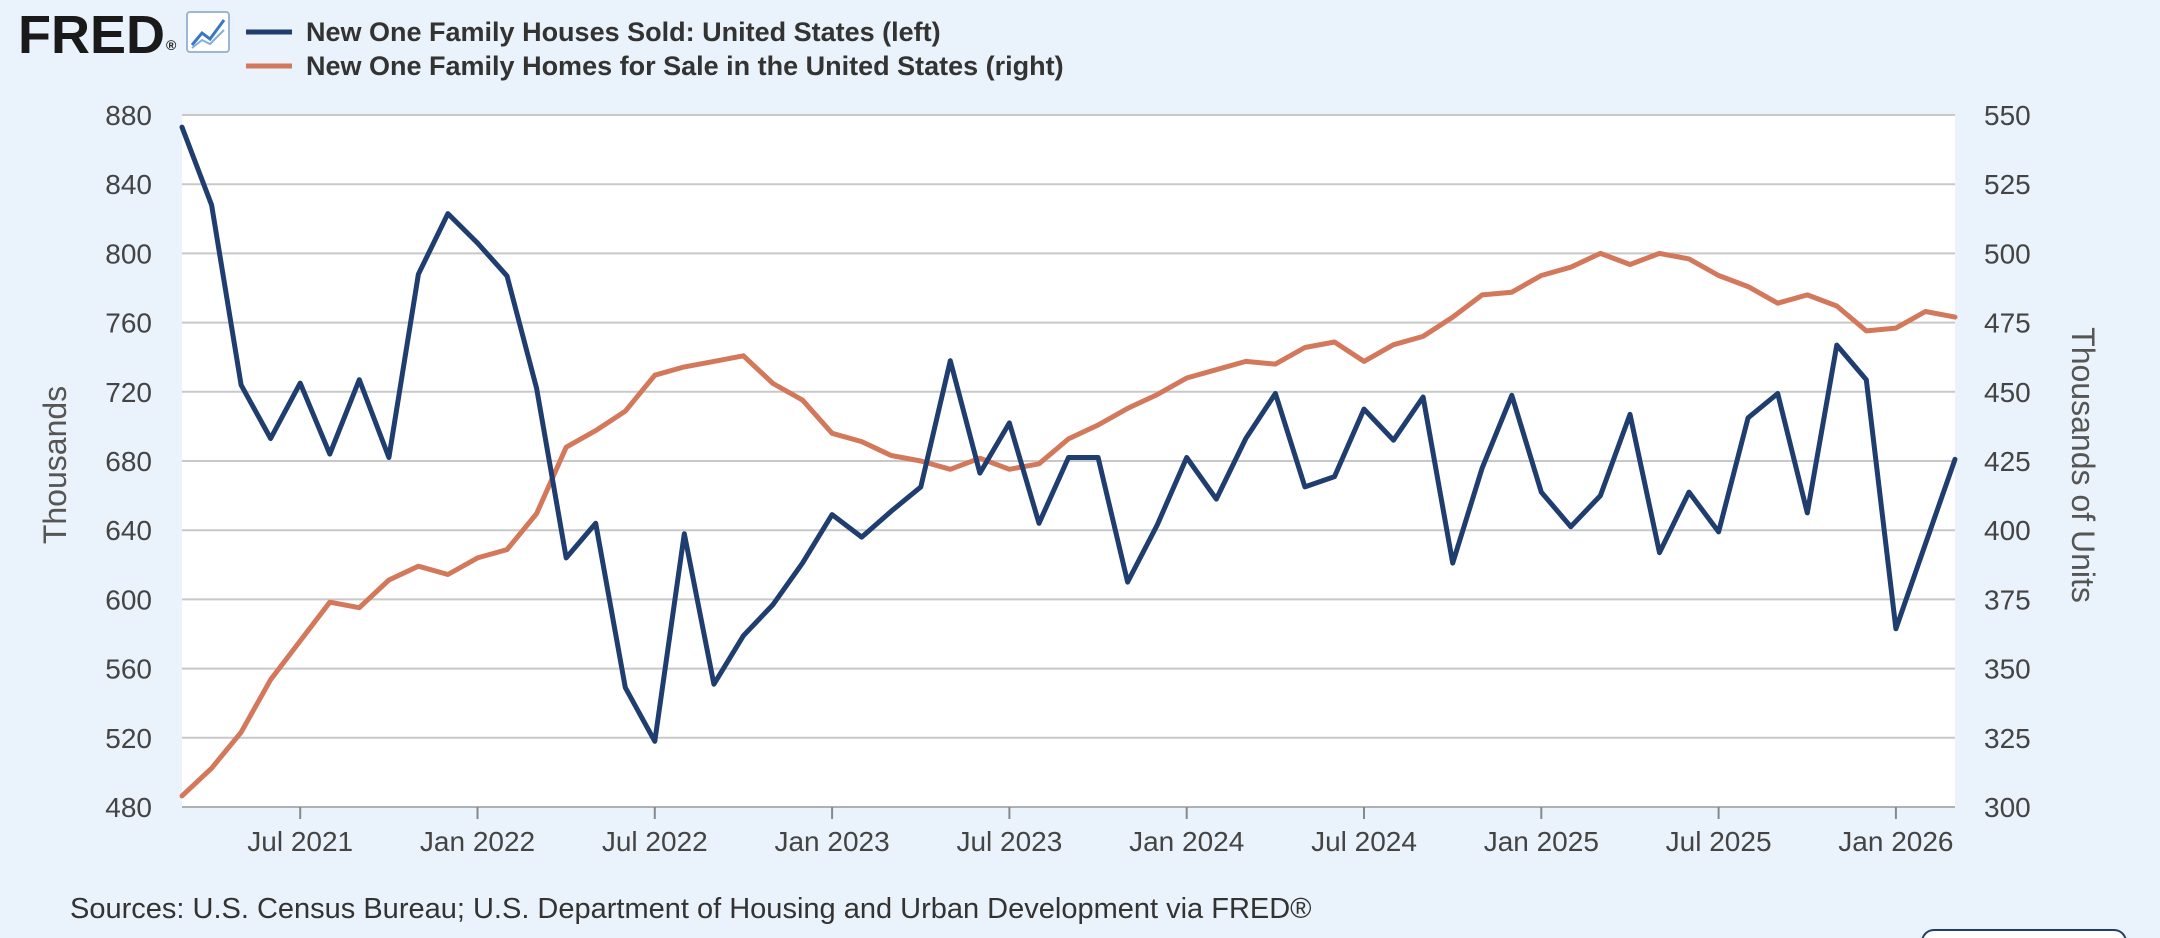  What do you see at coordinates (2007, 738) in the screenshot?
I see `right-tick-label: 325` at bounding box center [2007, 738].